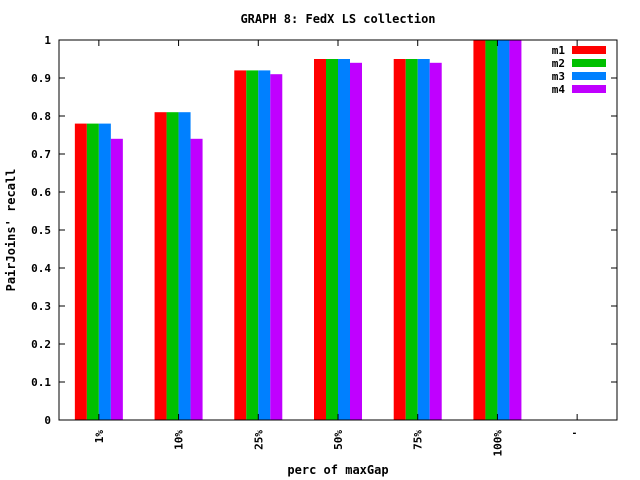 This screenshot has width=640, height=480. I want to click on x-tick-label: 1%, so click(99, 437).